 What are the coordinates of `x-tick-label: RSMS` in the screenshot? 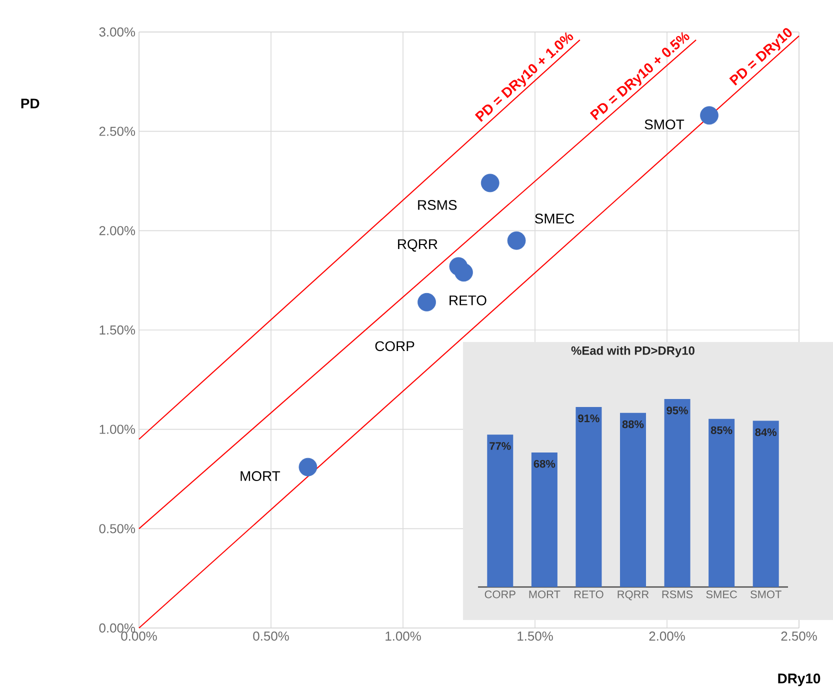 It's located at (677, 594).